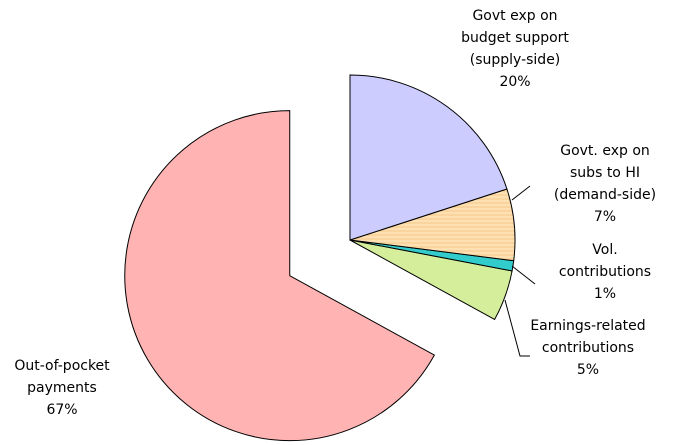 Image resolution: width=675 pixels, height=445 pixels. I want to click on slice-value-label: 5%, so click(588, 370).